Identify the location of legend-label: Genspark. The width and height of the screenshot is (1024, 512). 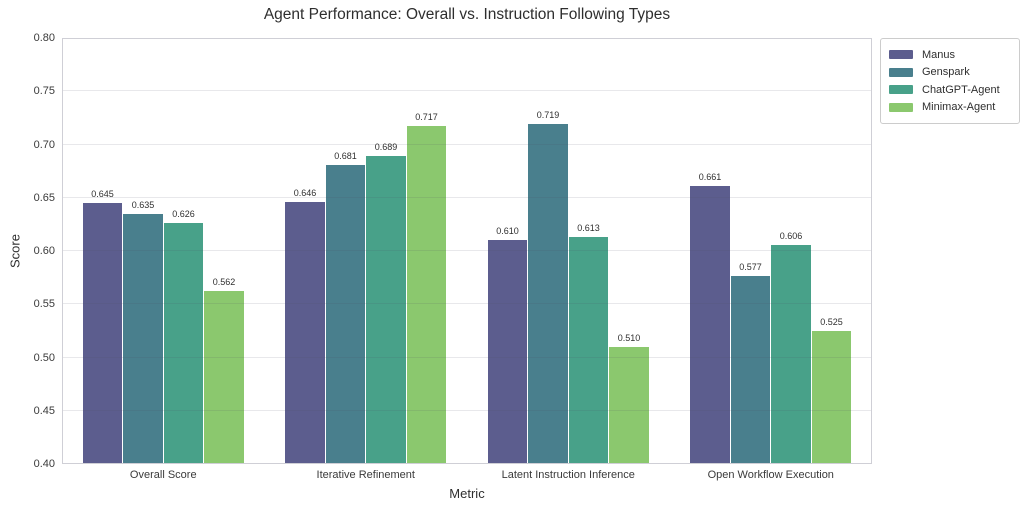
(946, 72).